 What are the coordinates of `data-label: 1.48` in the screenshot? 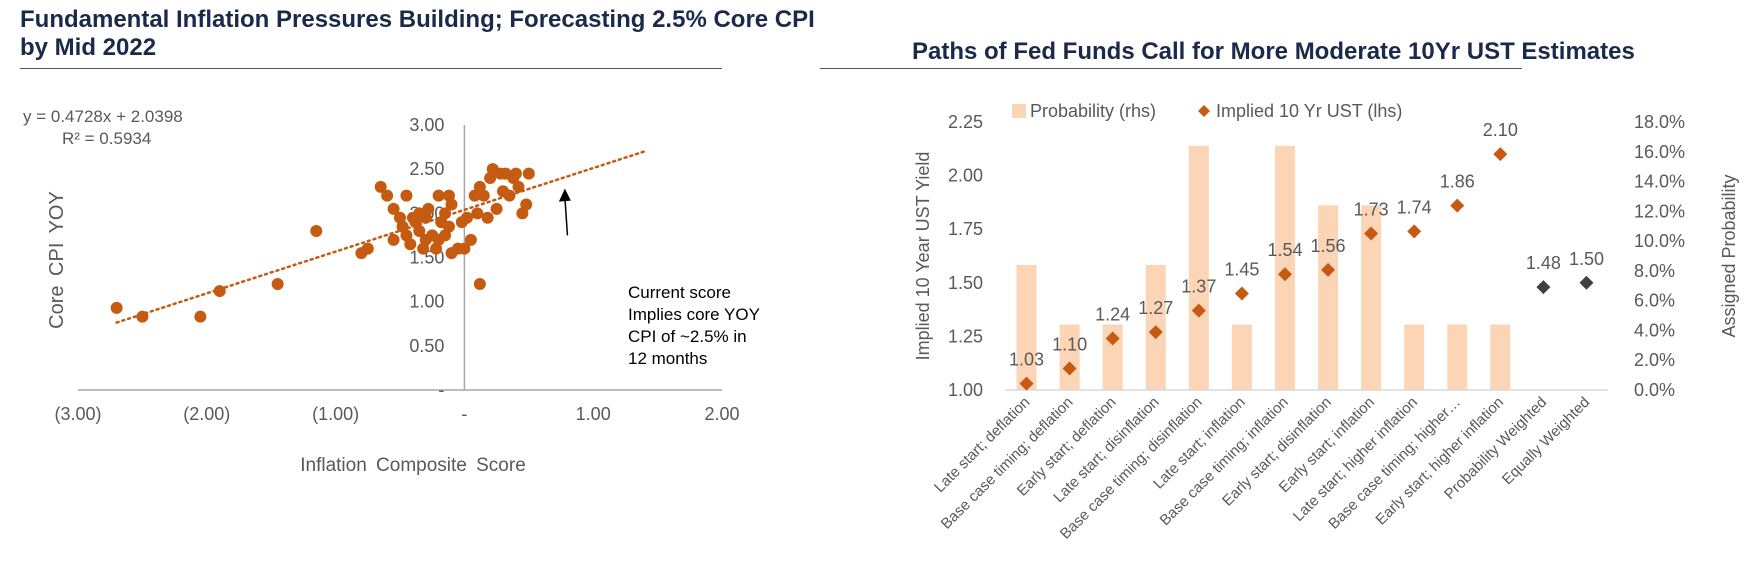 It's located at (1543, 263).